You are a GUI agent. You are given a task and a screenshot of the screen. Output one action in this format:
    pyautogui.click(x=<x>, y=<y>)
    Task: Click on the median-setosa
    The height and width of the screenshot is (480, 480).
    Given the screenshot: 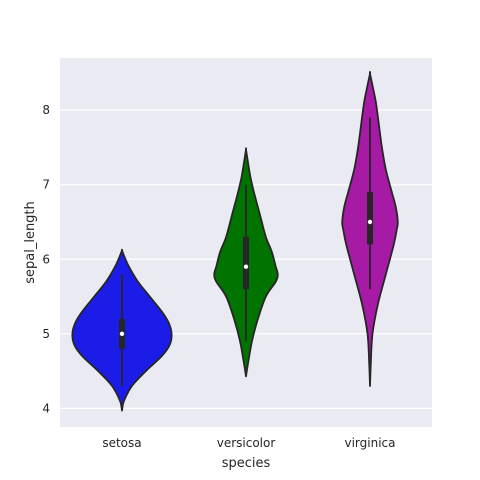 What is the action you would take?
    pyautogui.click(x=122, y=334)
    